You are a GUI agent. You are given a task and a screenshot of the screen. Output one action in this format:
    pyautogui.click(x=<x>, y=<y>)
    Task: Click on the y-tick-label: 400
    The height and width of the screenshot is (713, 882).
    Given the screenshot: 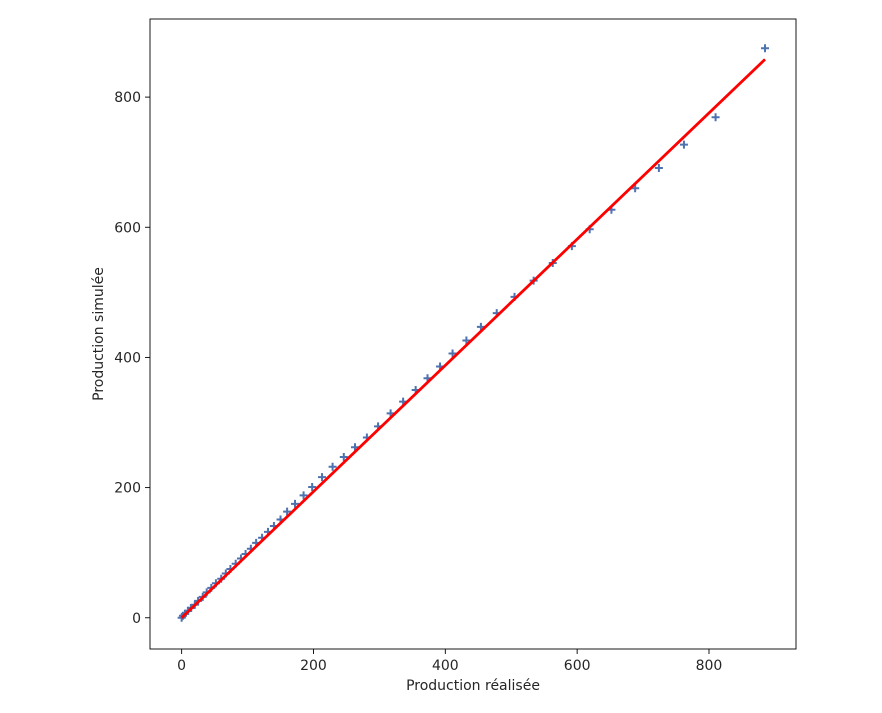 What is the action you would take?
    pyautogui.click(x=127, y=358)
    